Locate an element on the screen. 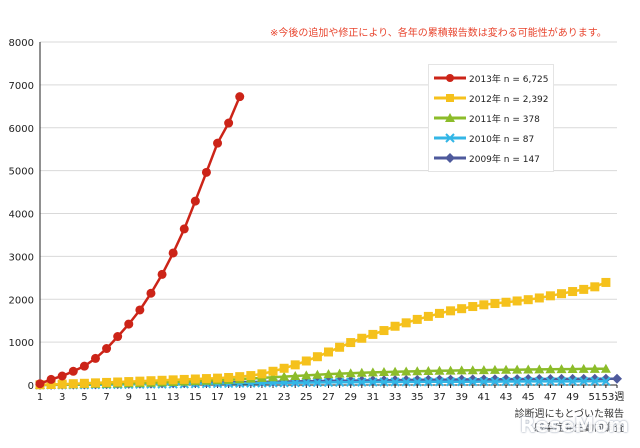  x-tick-label: 45 is located at coordinates (528, 397).